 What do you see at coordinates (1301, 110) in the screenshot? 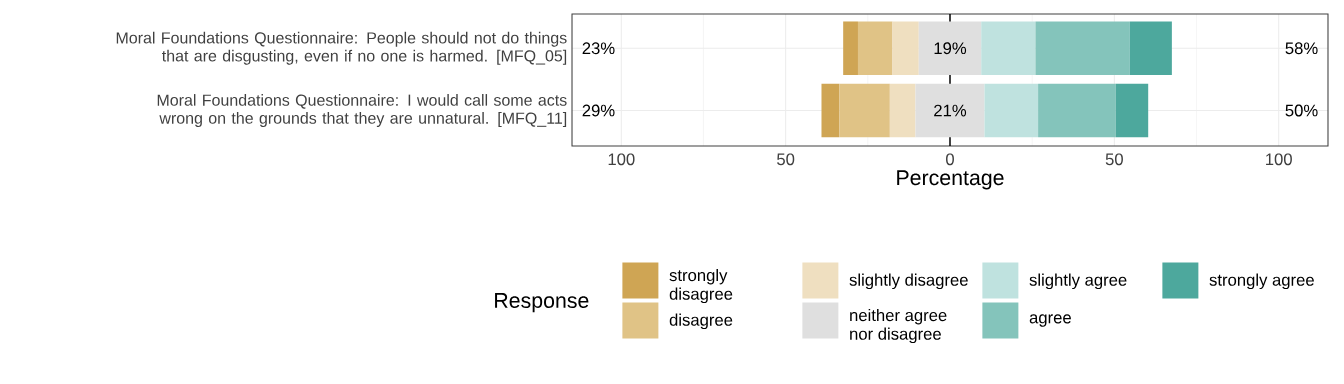
I see `annotation: 50%` at bounding box center [1301, 110].